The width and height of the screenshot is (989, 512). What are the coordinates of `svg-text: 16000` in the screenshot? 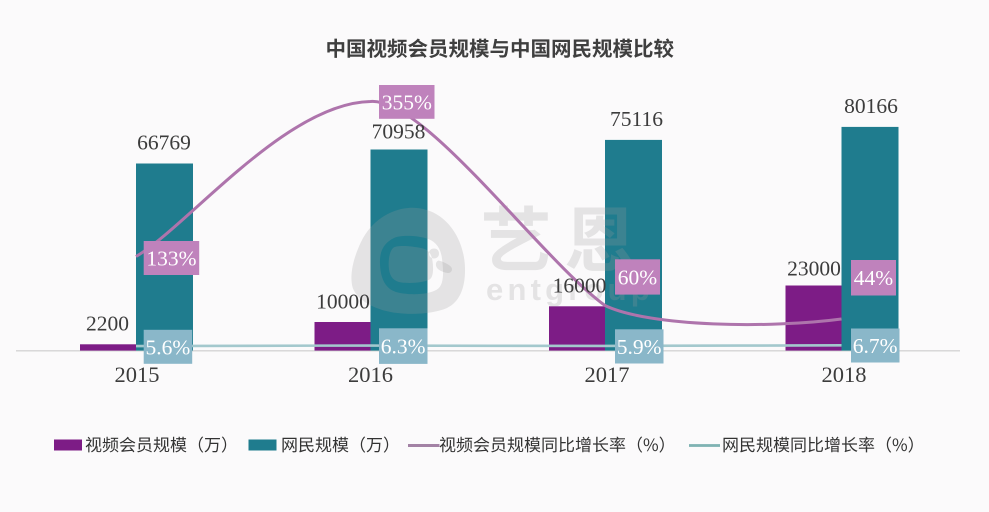 It's located at (580, 286).